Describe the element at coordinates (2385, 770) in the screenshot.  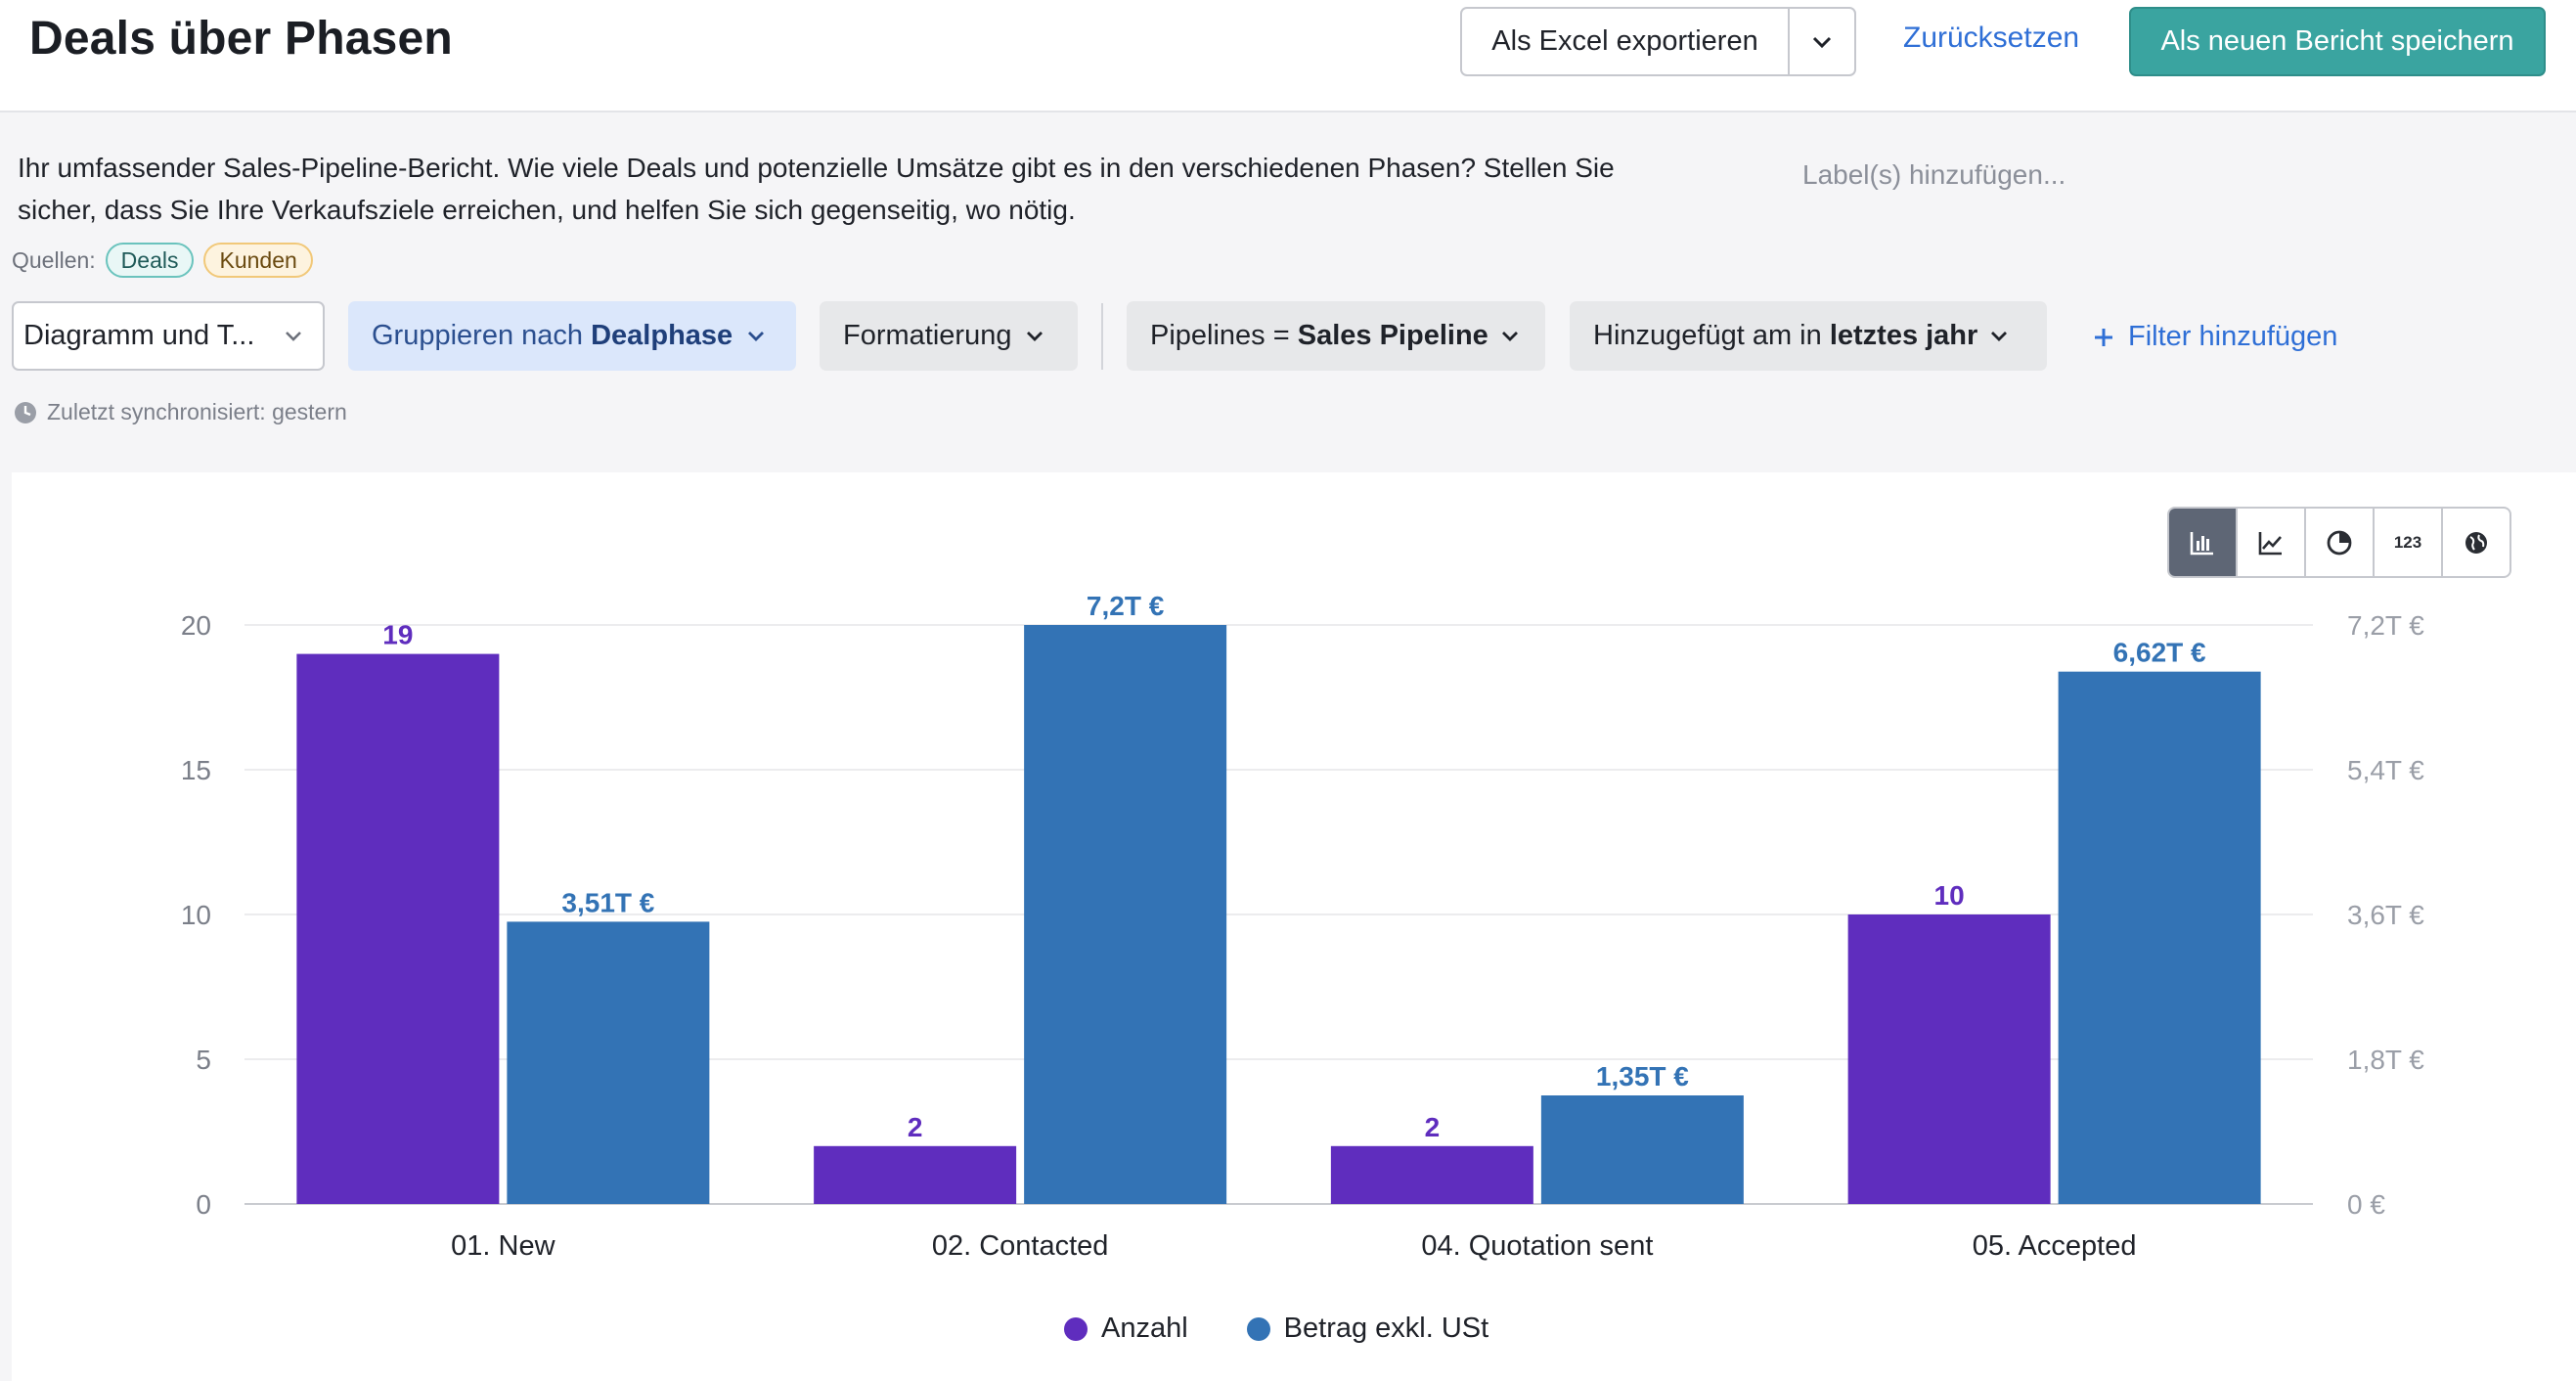
I see `right-axis-tick-label: 5,4T €` at that location.